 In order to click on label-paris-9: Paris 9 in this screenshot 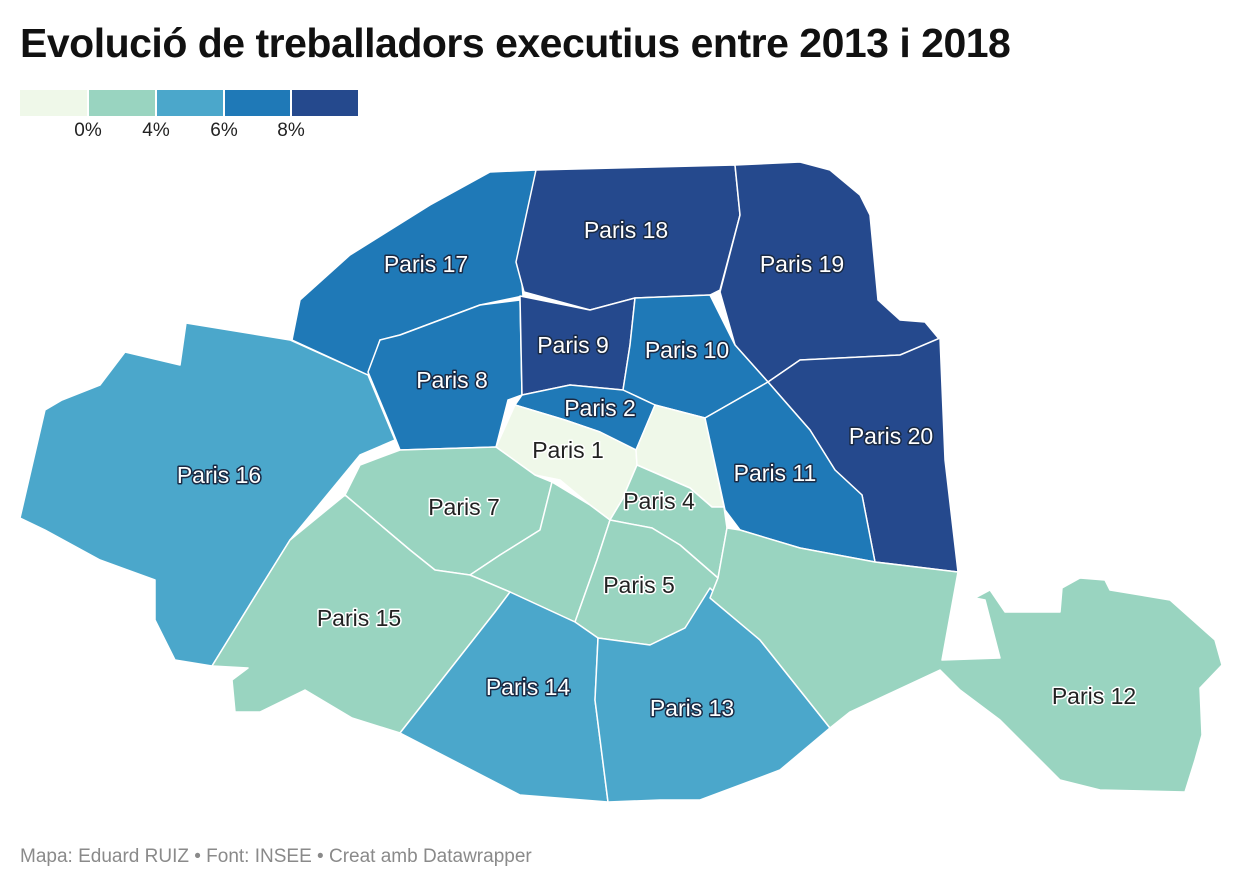, I will do `click(573, 345)`.